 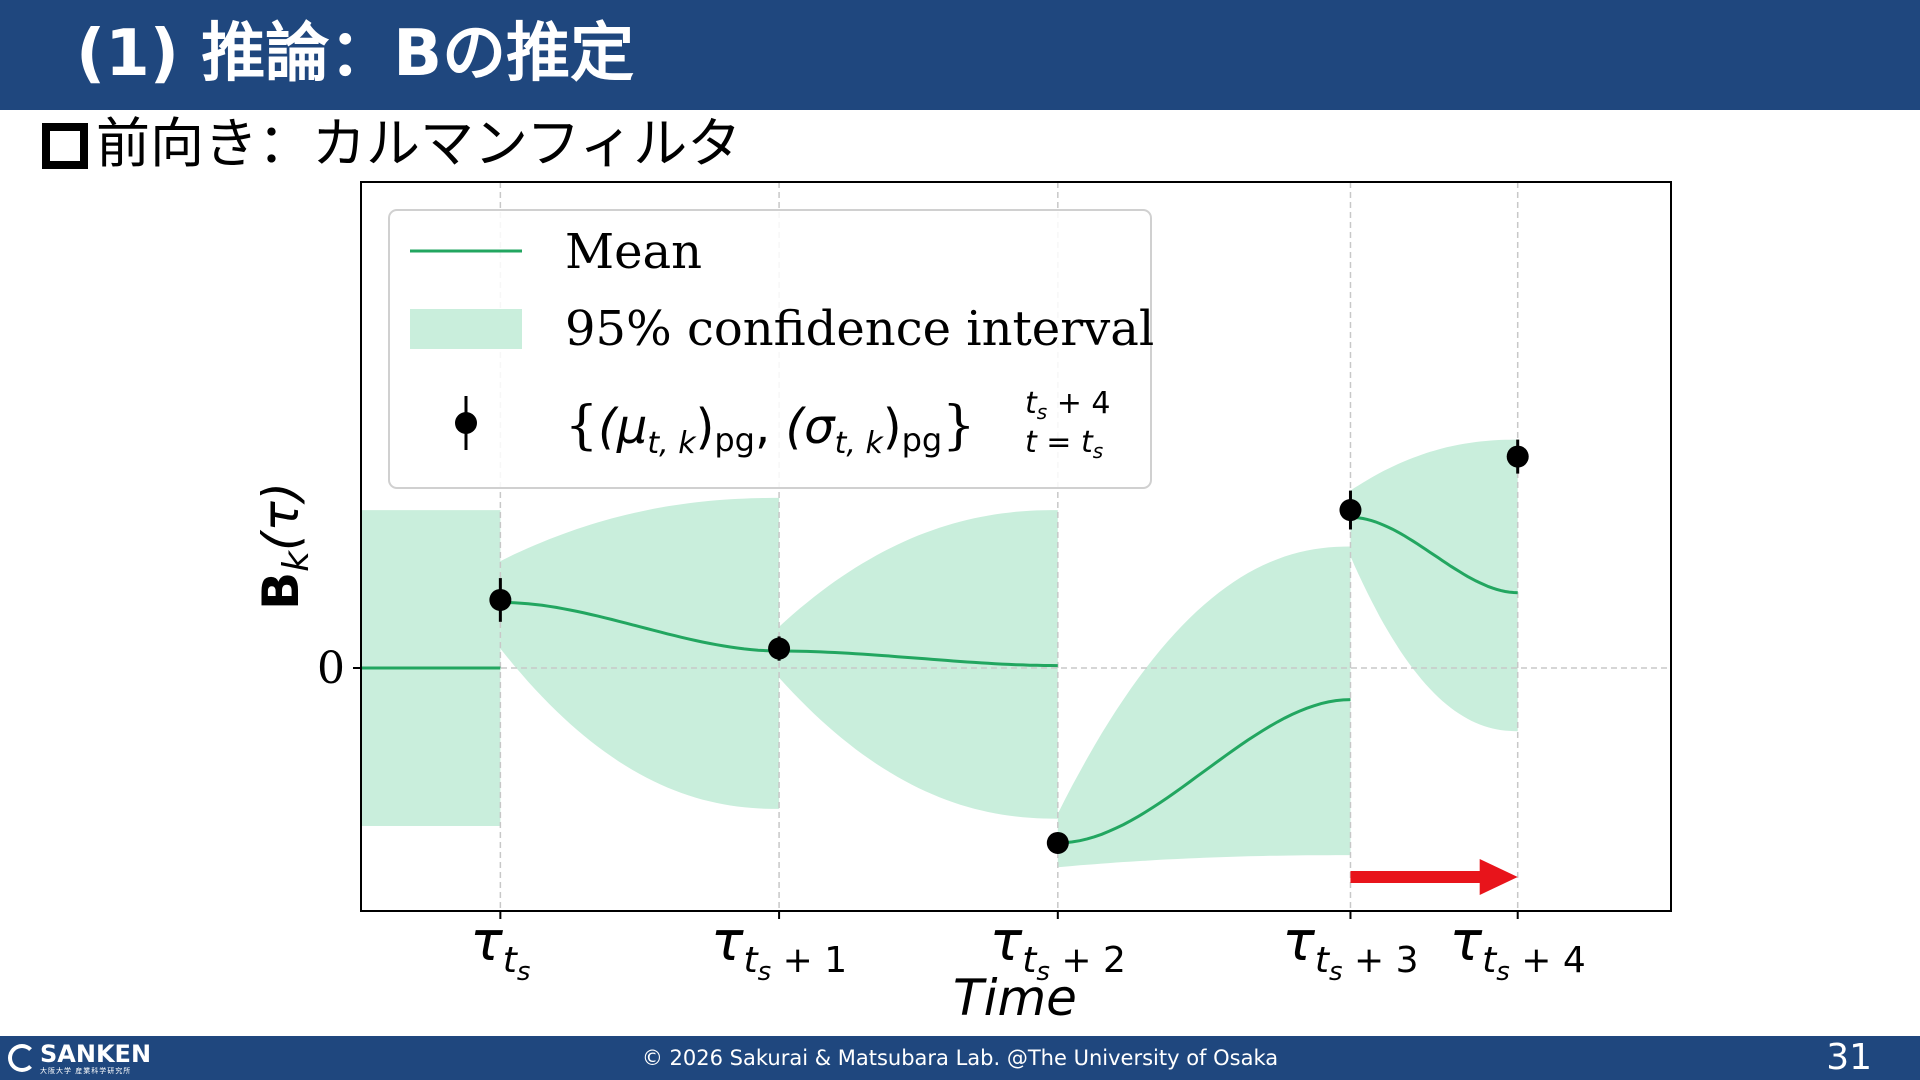 I want to click on sanken-logo: SANKEN 大阪大学 産業科学研究所, so click(x=79, y=1058).